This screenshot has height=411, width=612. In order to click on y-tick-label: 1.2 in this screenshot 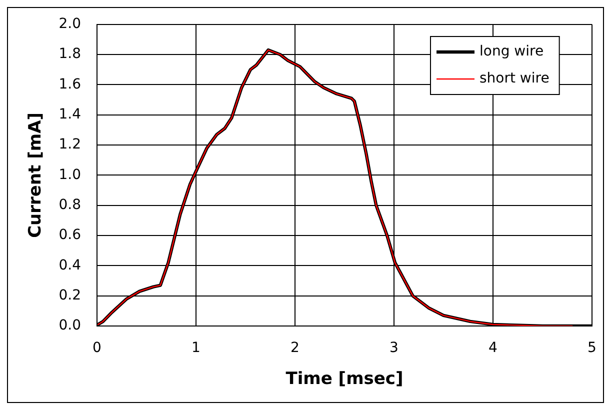, I will do `click(69, 144)`.